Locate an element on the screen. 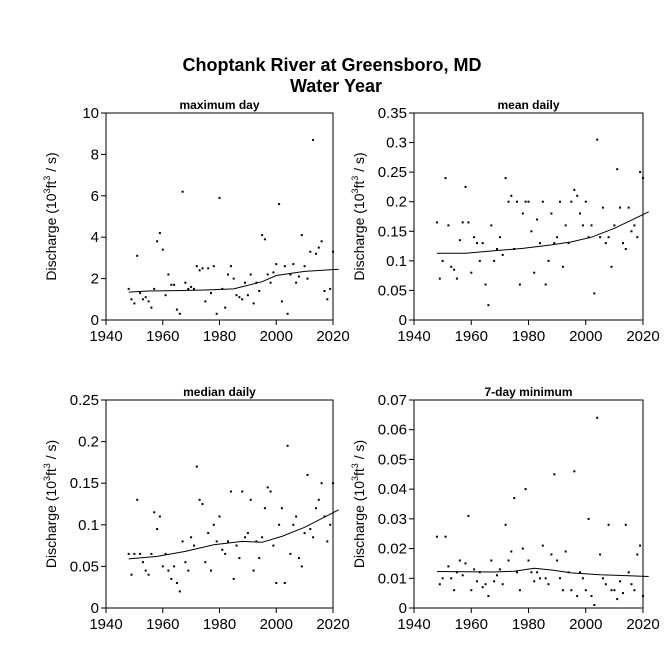 The width and height of the screenshot is (672, 672). y-tick-label: 0 is located at coordinates (403, 320).